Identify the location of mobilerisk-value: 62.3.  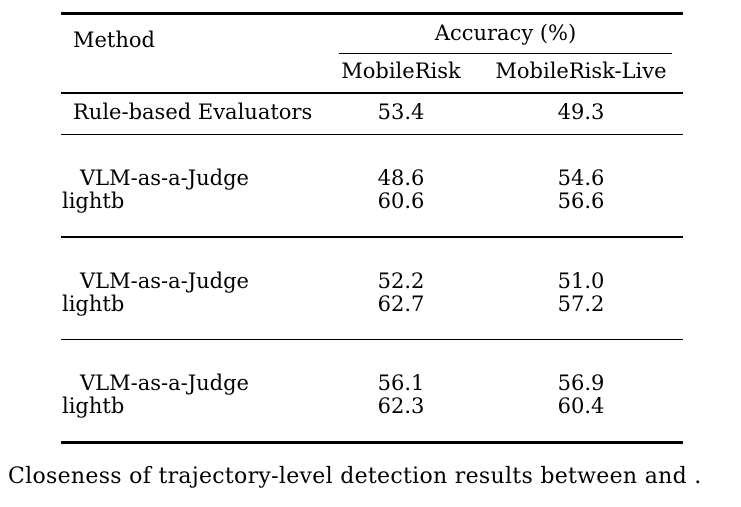
(401, 406).